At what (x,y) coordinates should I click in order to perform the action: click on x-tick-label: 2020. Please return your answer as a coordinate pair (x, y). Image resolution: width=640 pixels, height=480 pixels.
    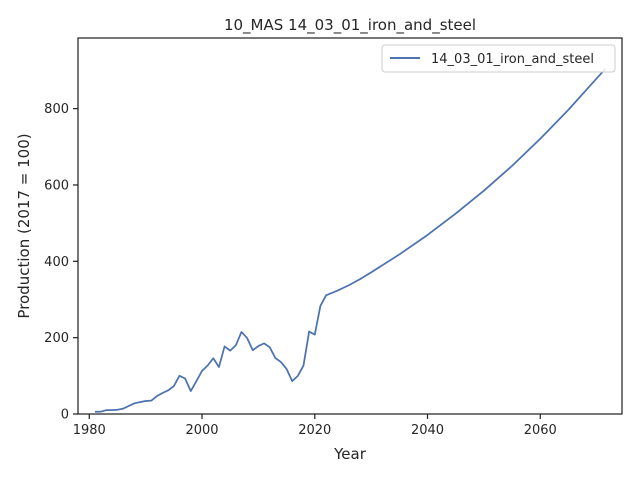
    Looking at the image, I should click on (314, 430).